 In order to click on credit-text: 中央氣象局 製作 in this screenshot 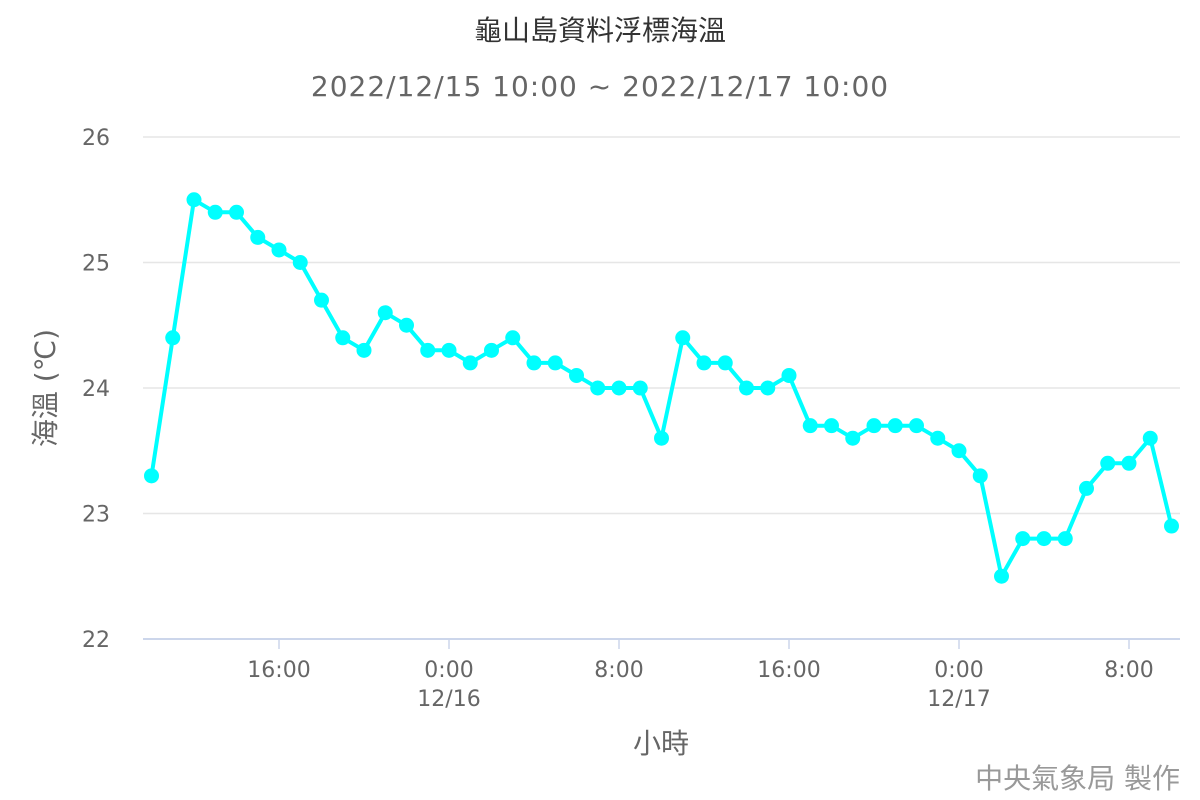, I will do `click(1077, 778)`.